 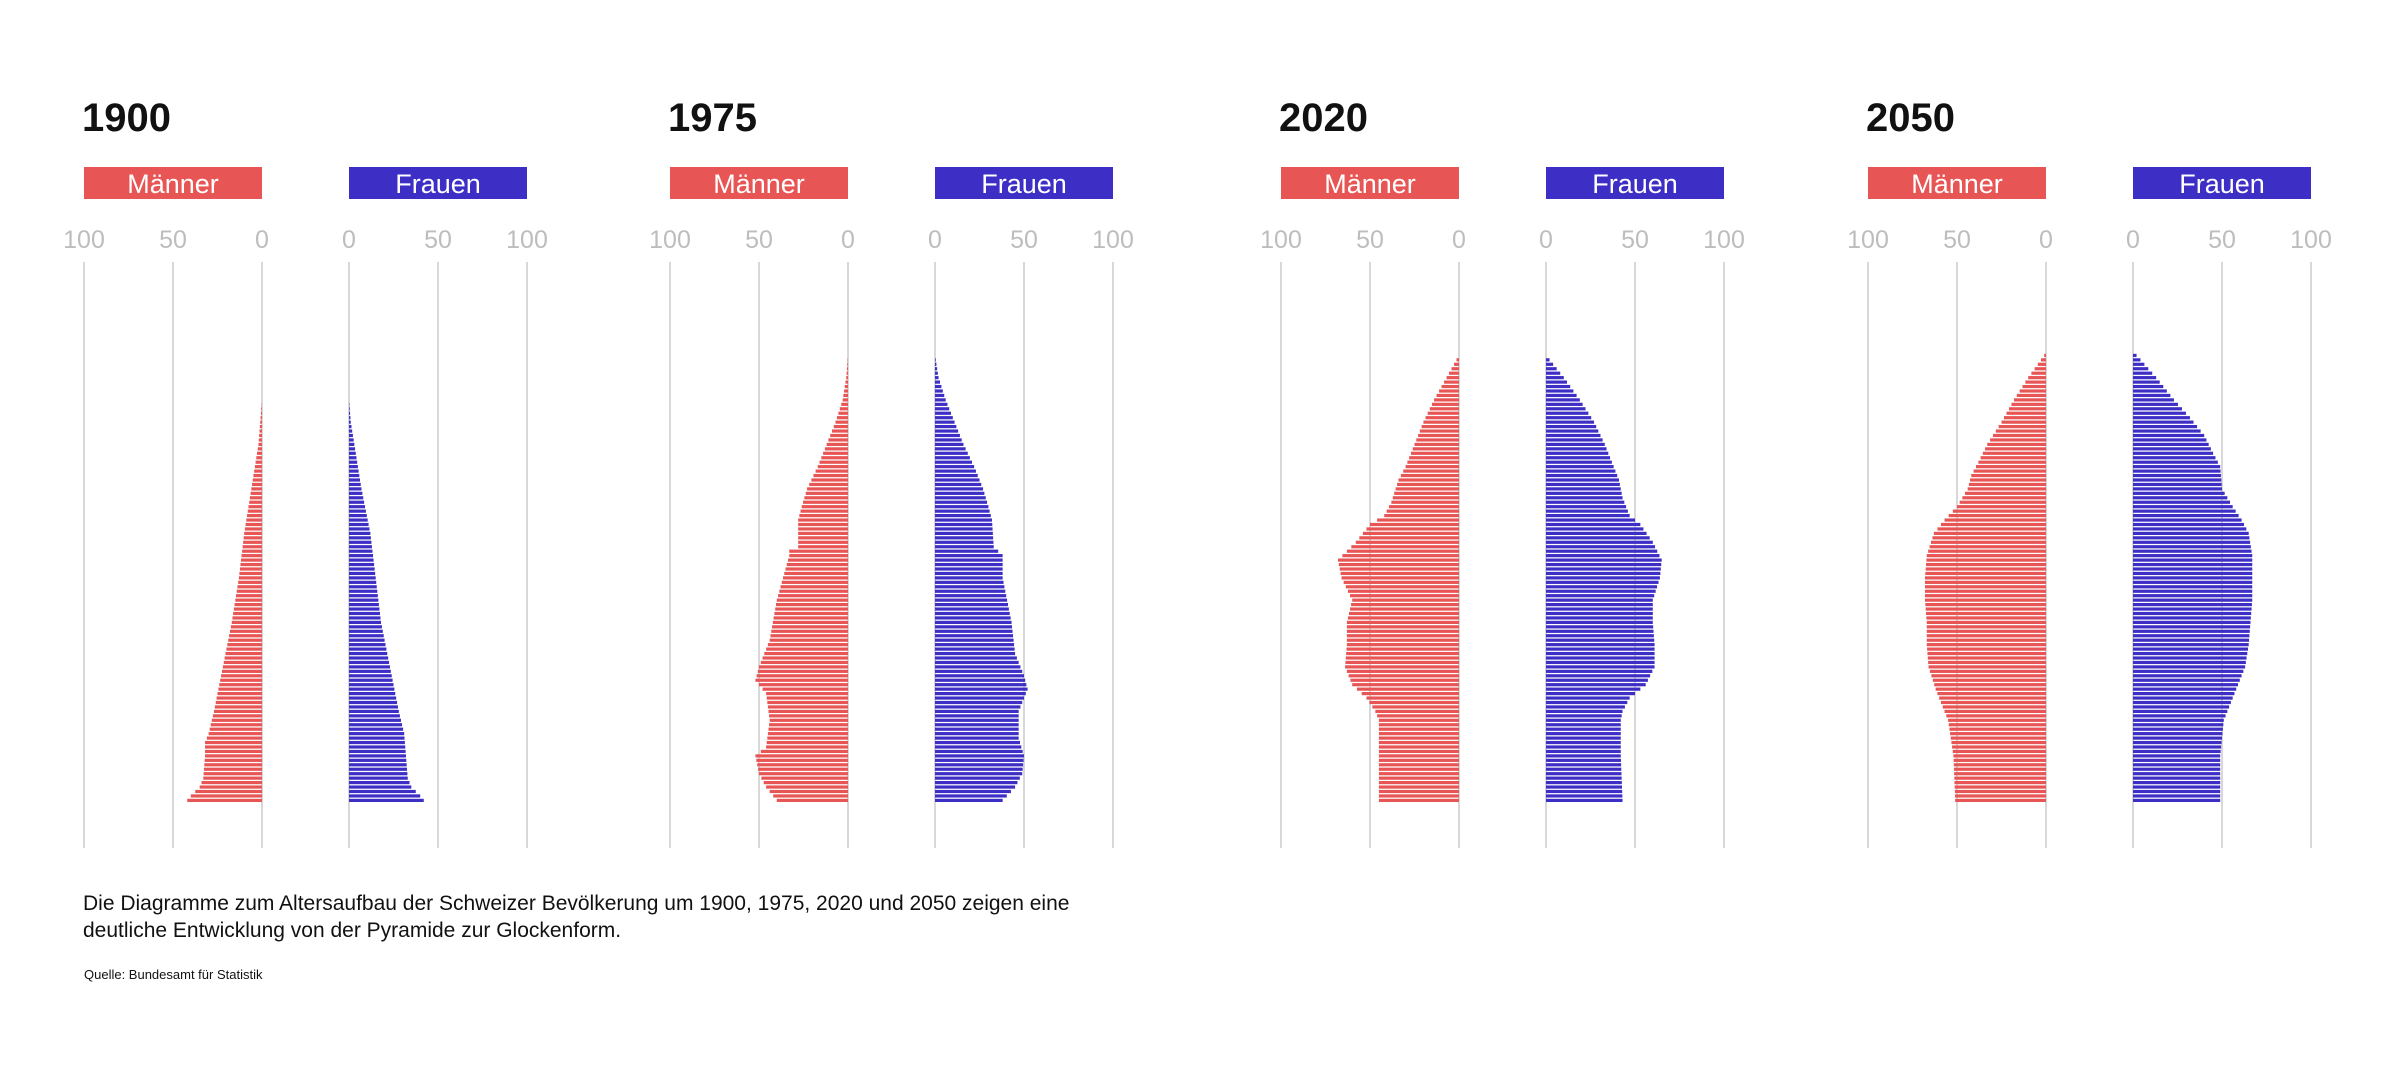 I want to click on tick-label-maenner: 100, so click(x=1868, y=240).